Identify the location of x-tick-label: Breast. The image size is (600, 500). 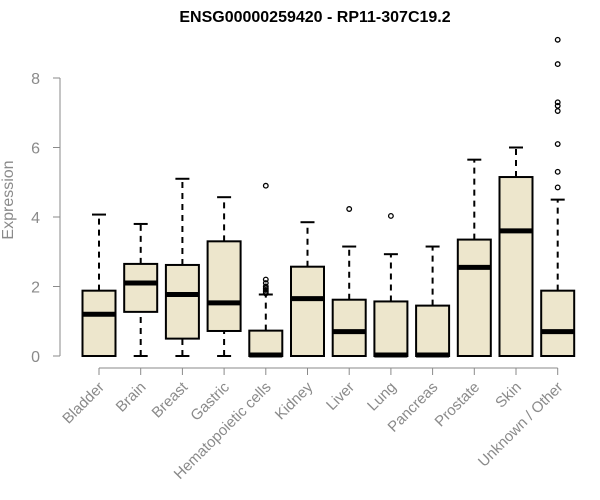
(170, 399).